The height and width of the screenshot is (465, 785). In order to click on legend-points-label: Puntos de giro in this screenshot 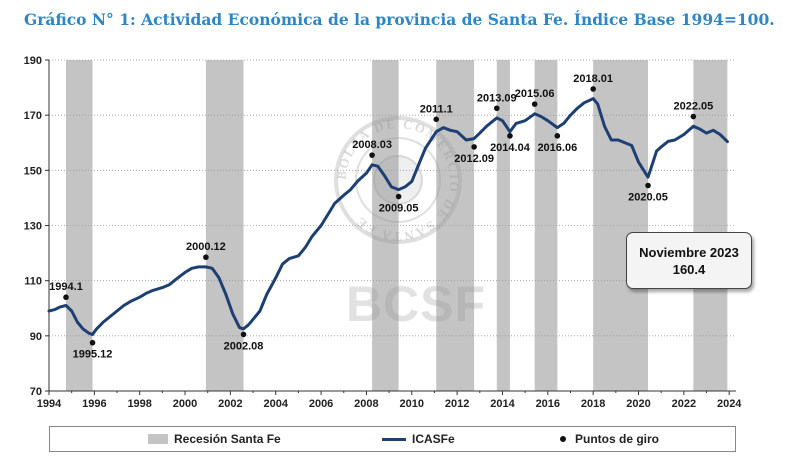, I will do `click(617, 439)`.